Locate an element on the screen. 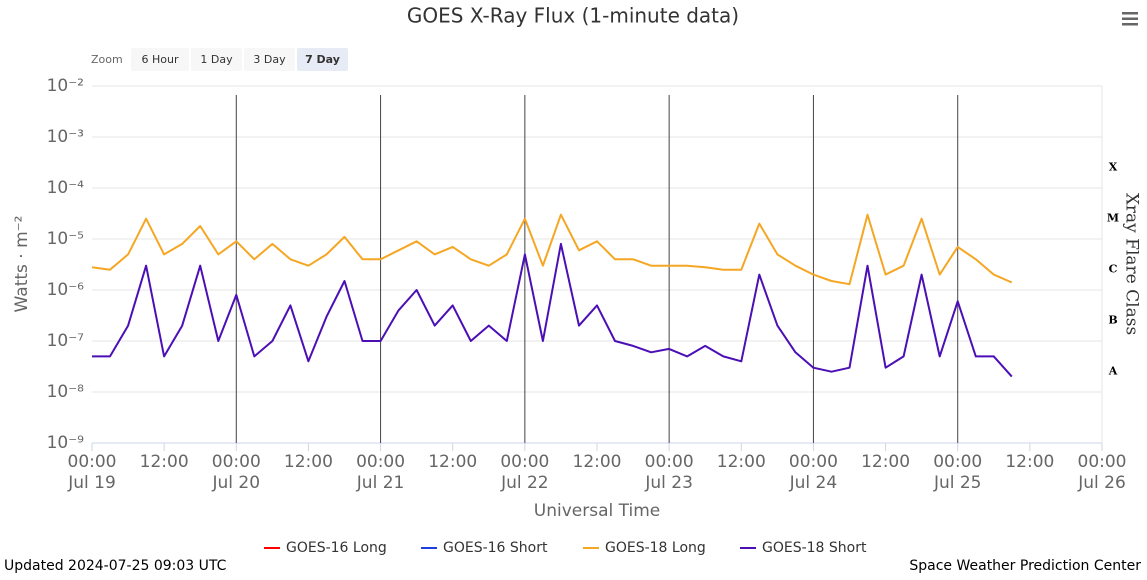 The image size is (1147, 580). credit: Space Weather Prediction Center is located at coordinates (1025, 566).